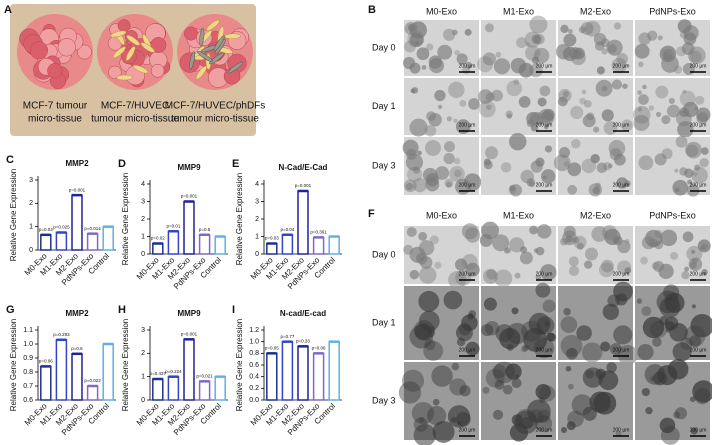 This screenshot has width=712, height=445. What do you see at coordinates (235, 164) in the screenshot?
I see `panel-label: E` at bounding box center [235, 164].